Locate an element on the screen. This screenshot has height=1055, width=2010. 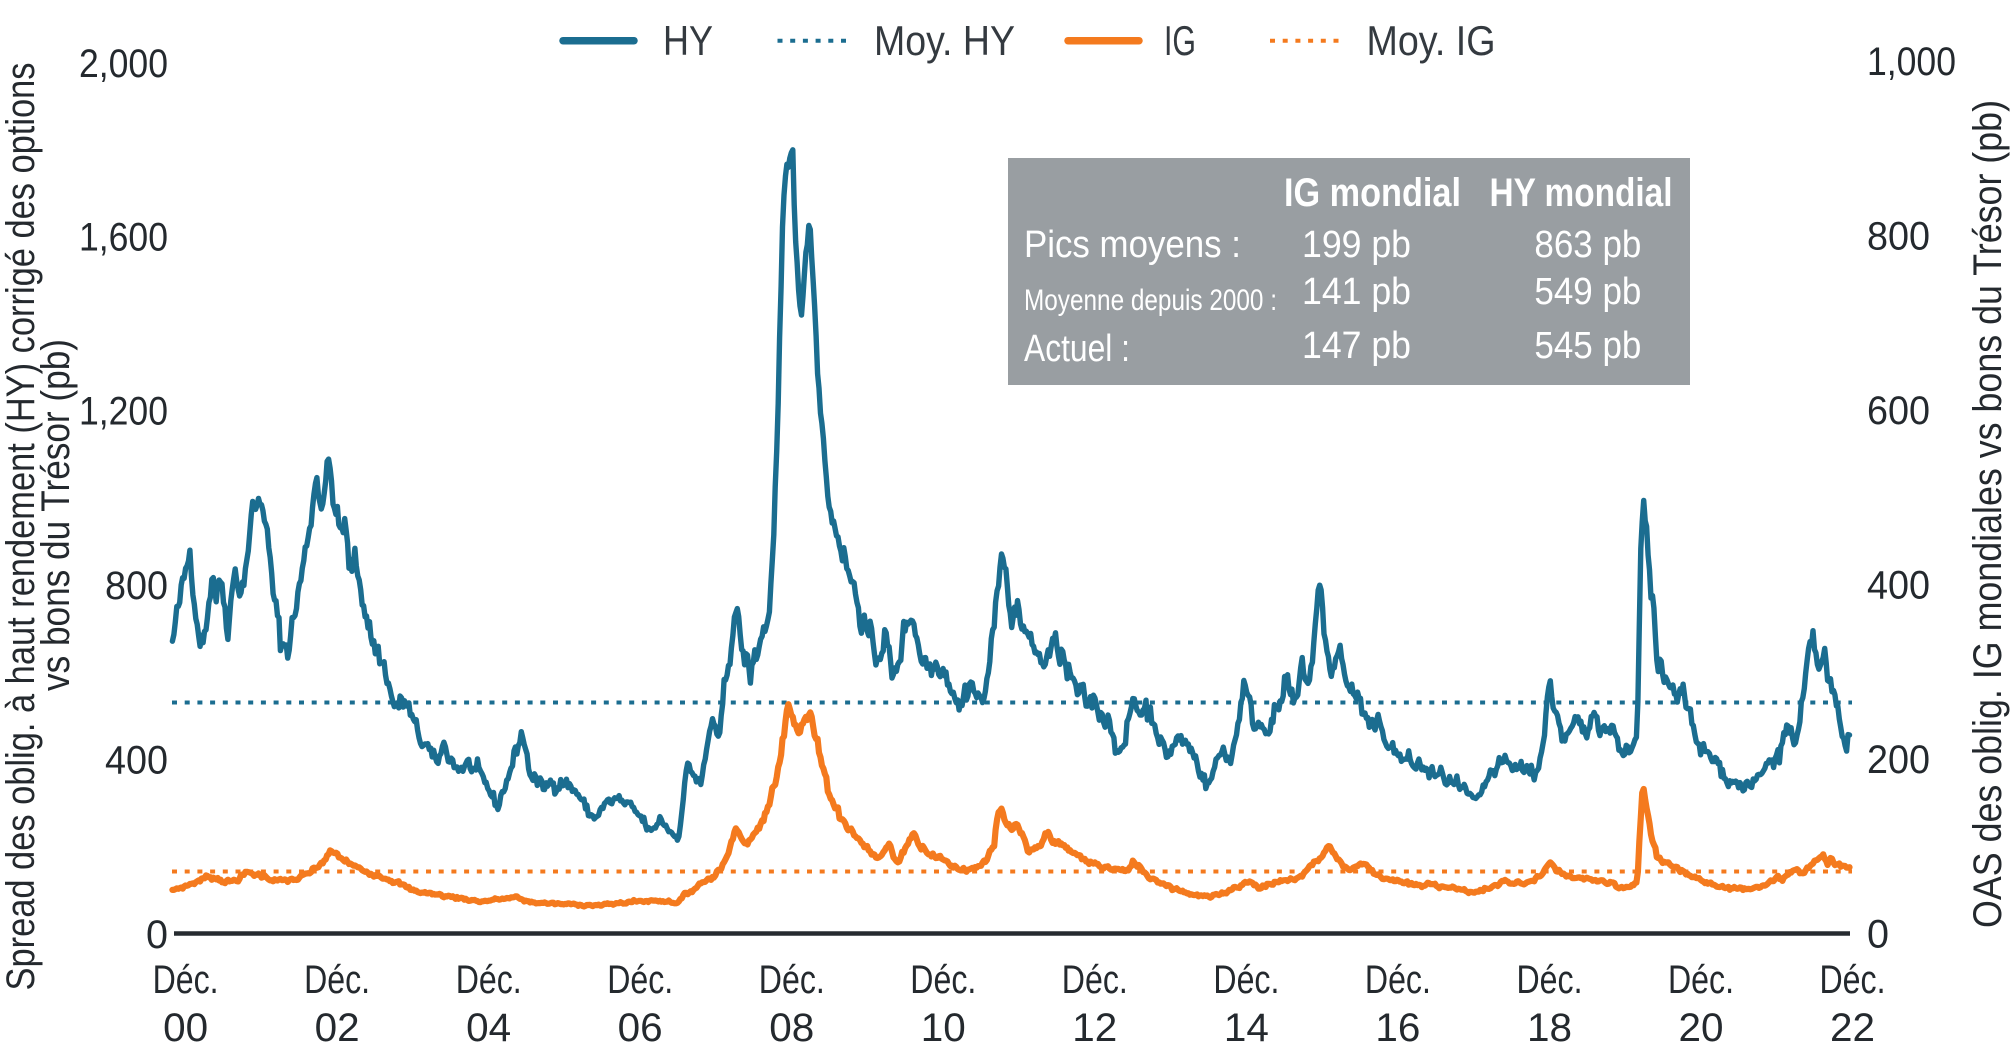
svg-text: 200 is located at coordinates (1898, 760).